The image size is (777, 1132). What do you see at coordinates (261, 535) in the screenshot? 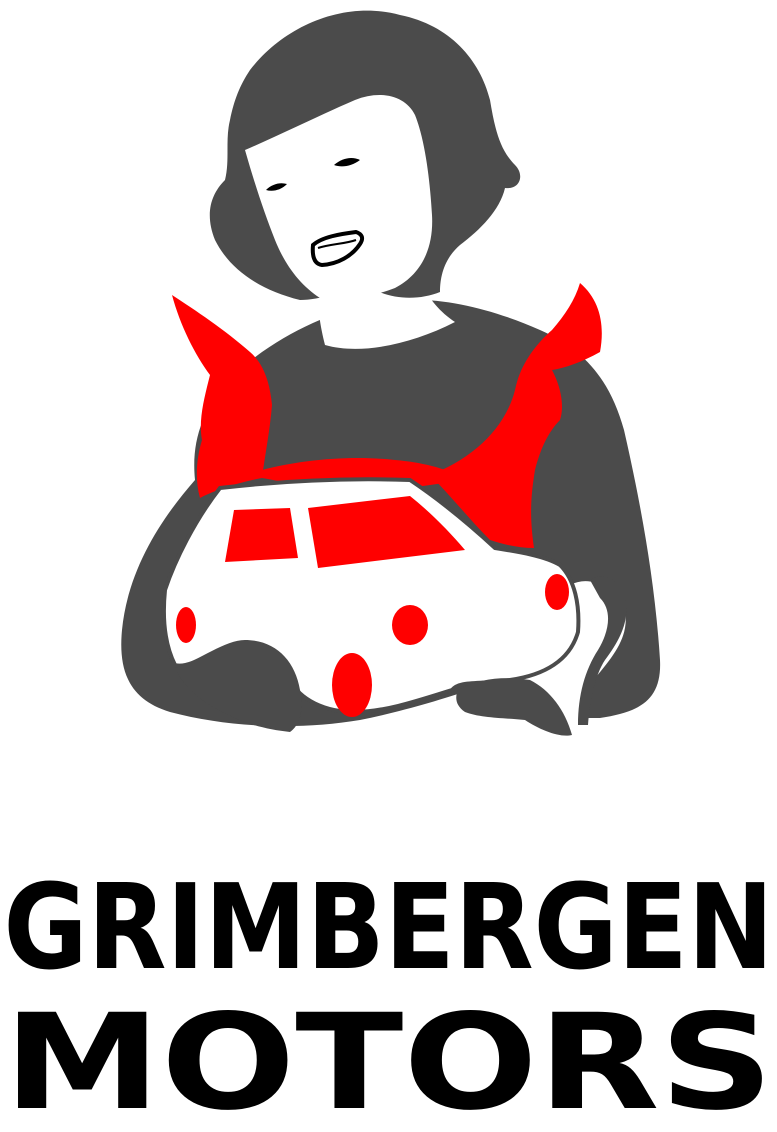
I see `car-window-front` at bounding box center [261, 535].